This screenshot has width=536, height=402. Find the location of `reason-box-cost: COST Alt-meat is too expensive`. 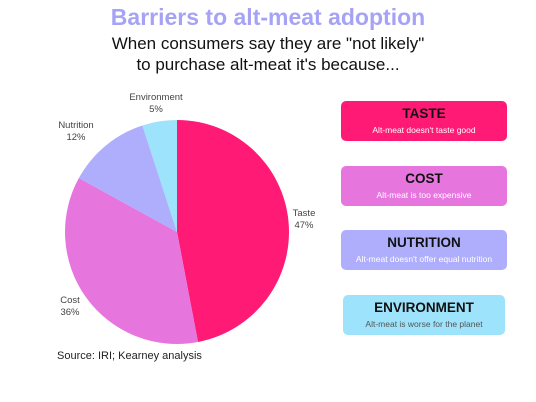

reason-box-cost: COST Alt-meat is too expensive is located at coordinates (424, 186).